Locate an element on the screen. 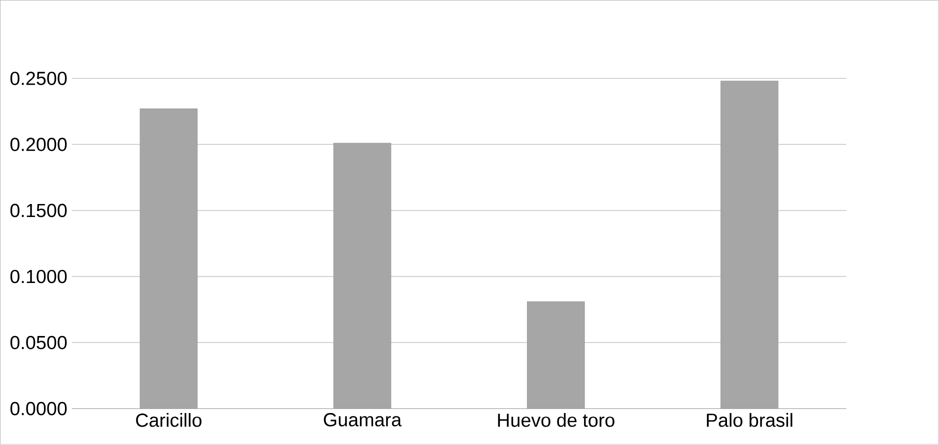 The width and height of the screenshot is (939, 445). y-tick-label: 0.0500 is located at coordinates (38, 343).